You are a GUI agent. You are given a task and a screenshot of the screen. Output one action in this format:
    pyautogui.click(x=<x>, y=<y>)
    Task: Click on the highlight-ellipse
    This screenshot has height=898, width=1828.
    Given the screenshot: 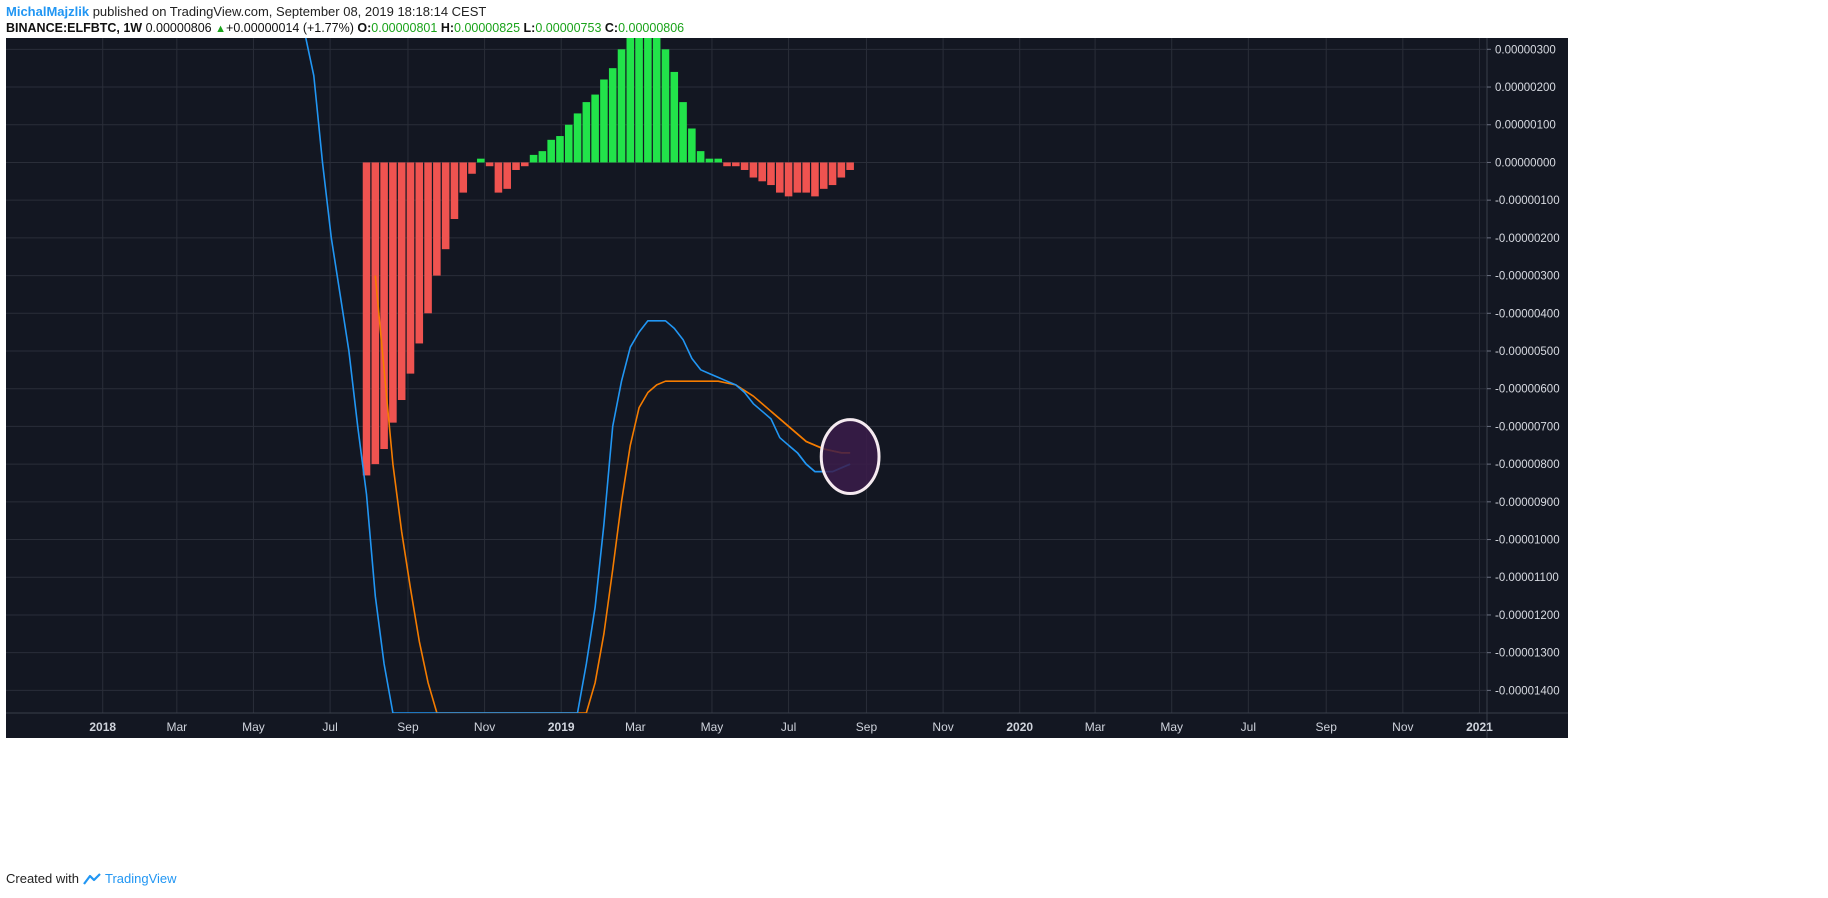 What is the action you would take?
    pyautogui.click(x=850, y=457)
    